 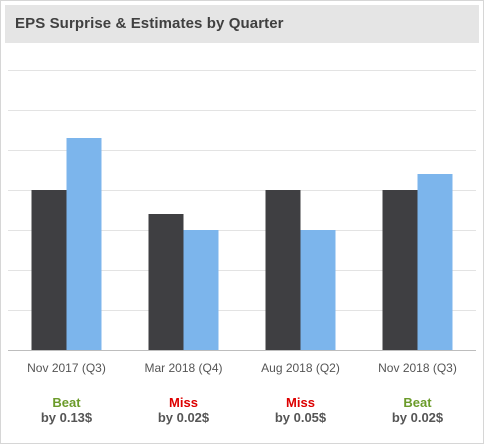 I want to click on surprise-amount-label: by 0.05$, so click(x=301, y=417).